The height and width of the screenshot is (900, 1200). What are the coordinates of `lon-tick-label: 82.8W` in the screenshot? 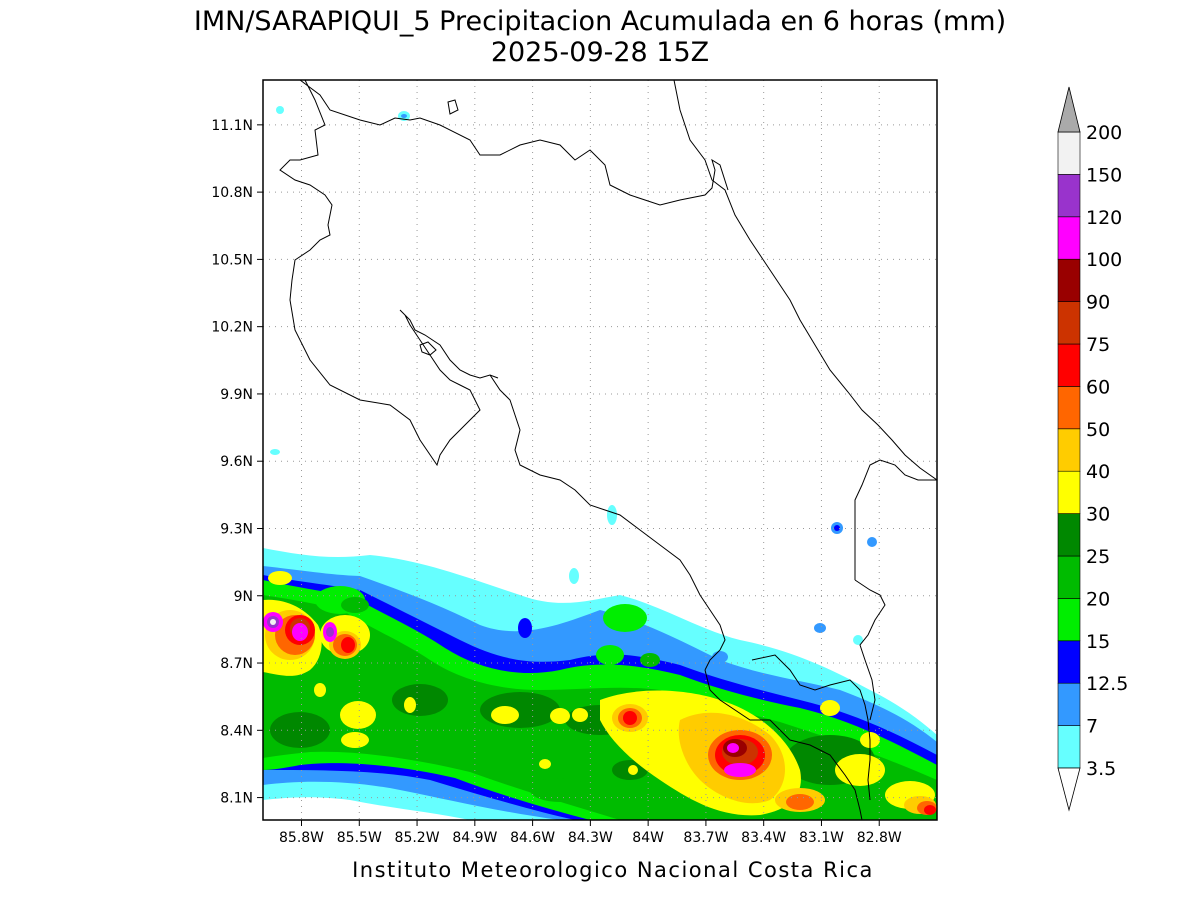 It's located at (879, 838).